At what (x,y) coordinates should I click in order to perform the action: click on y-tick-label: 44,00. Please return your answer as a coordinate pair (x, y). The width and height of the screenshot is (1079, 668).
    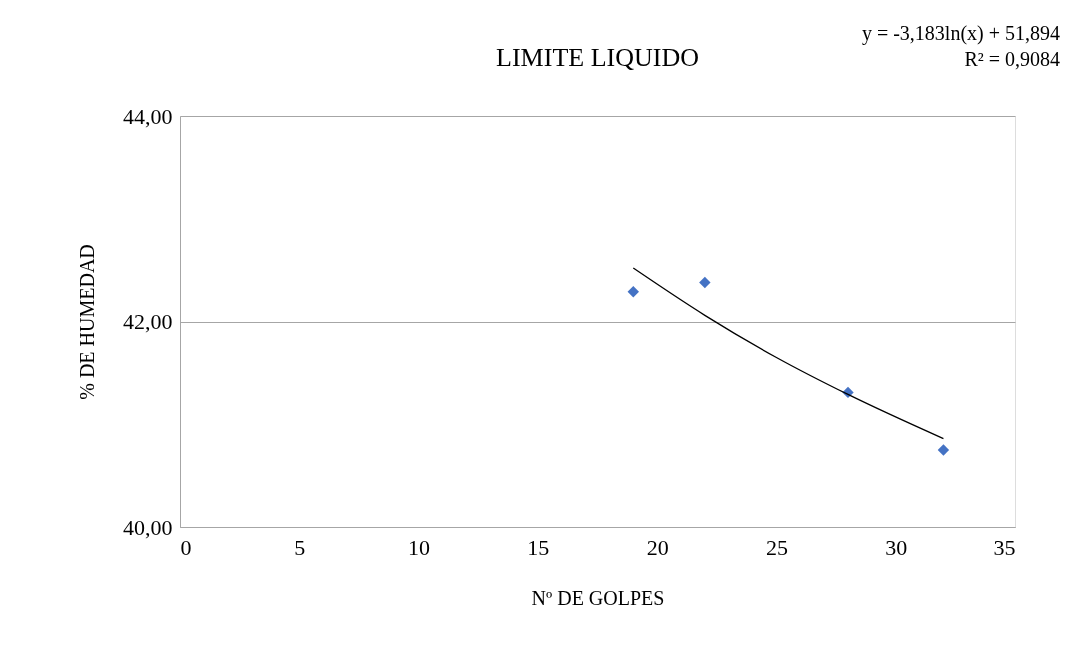
    Looking at the image, I should click on (148, 116).